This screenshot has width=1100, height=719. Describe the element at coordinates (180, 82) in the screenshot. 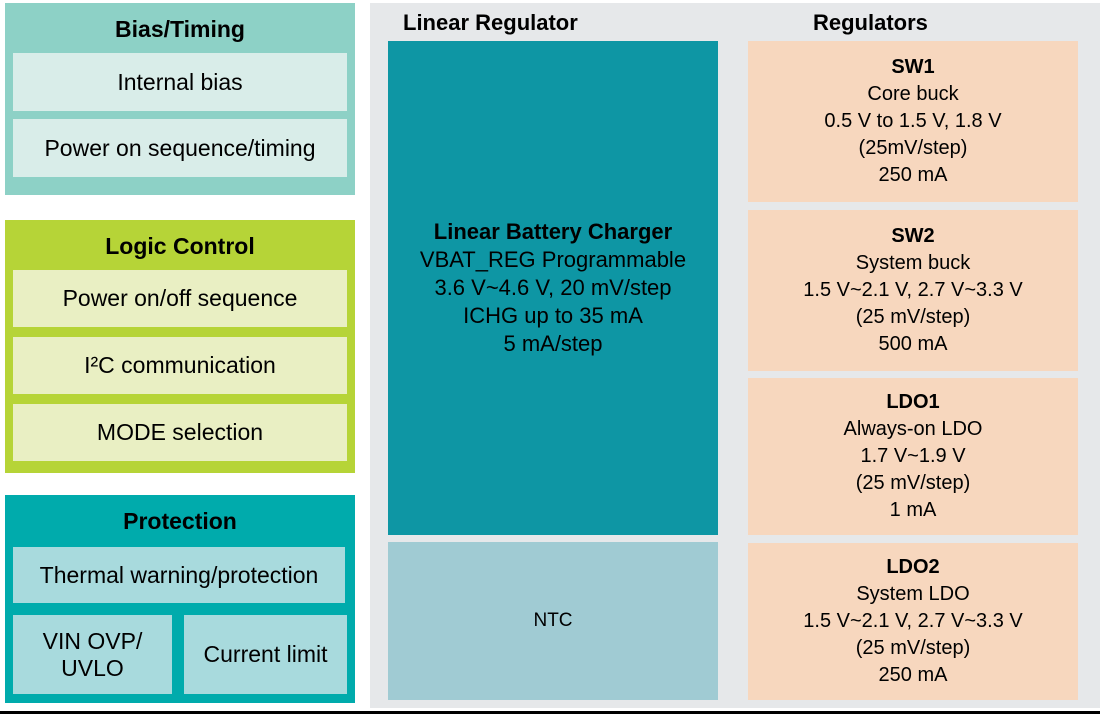

I see `internal-bias-item: Internal bias` at that location.